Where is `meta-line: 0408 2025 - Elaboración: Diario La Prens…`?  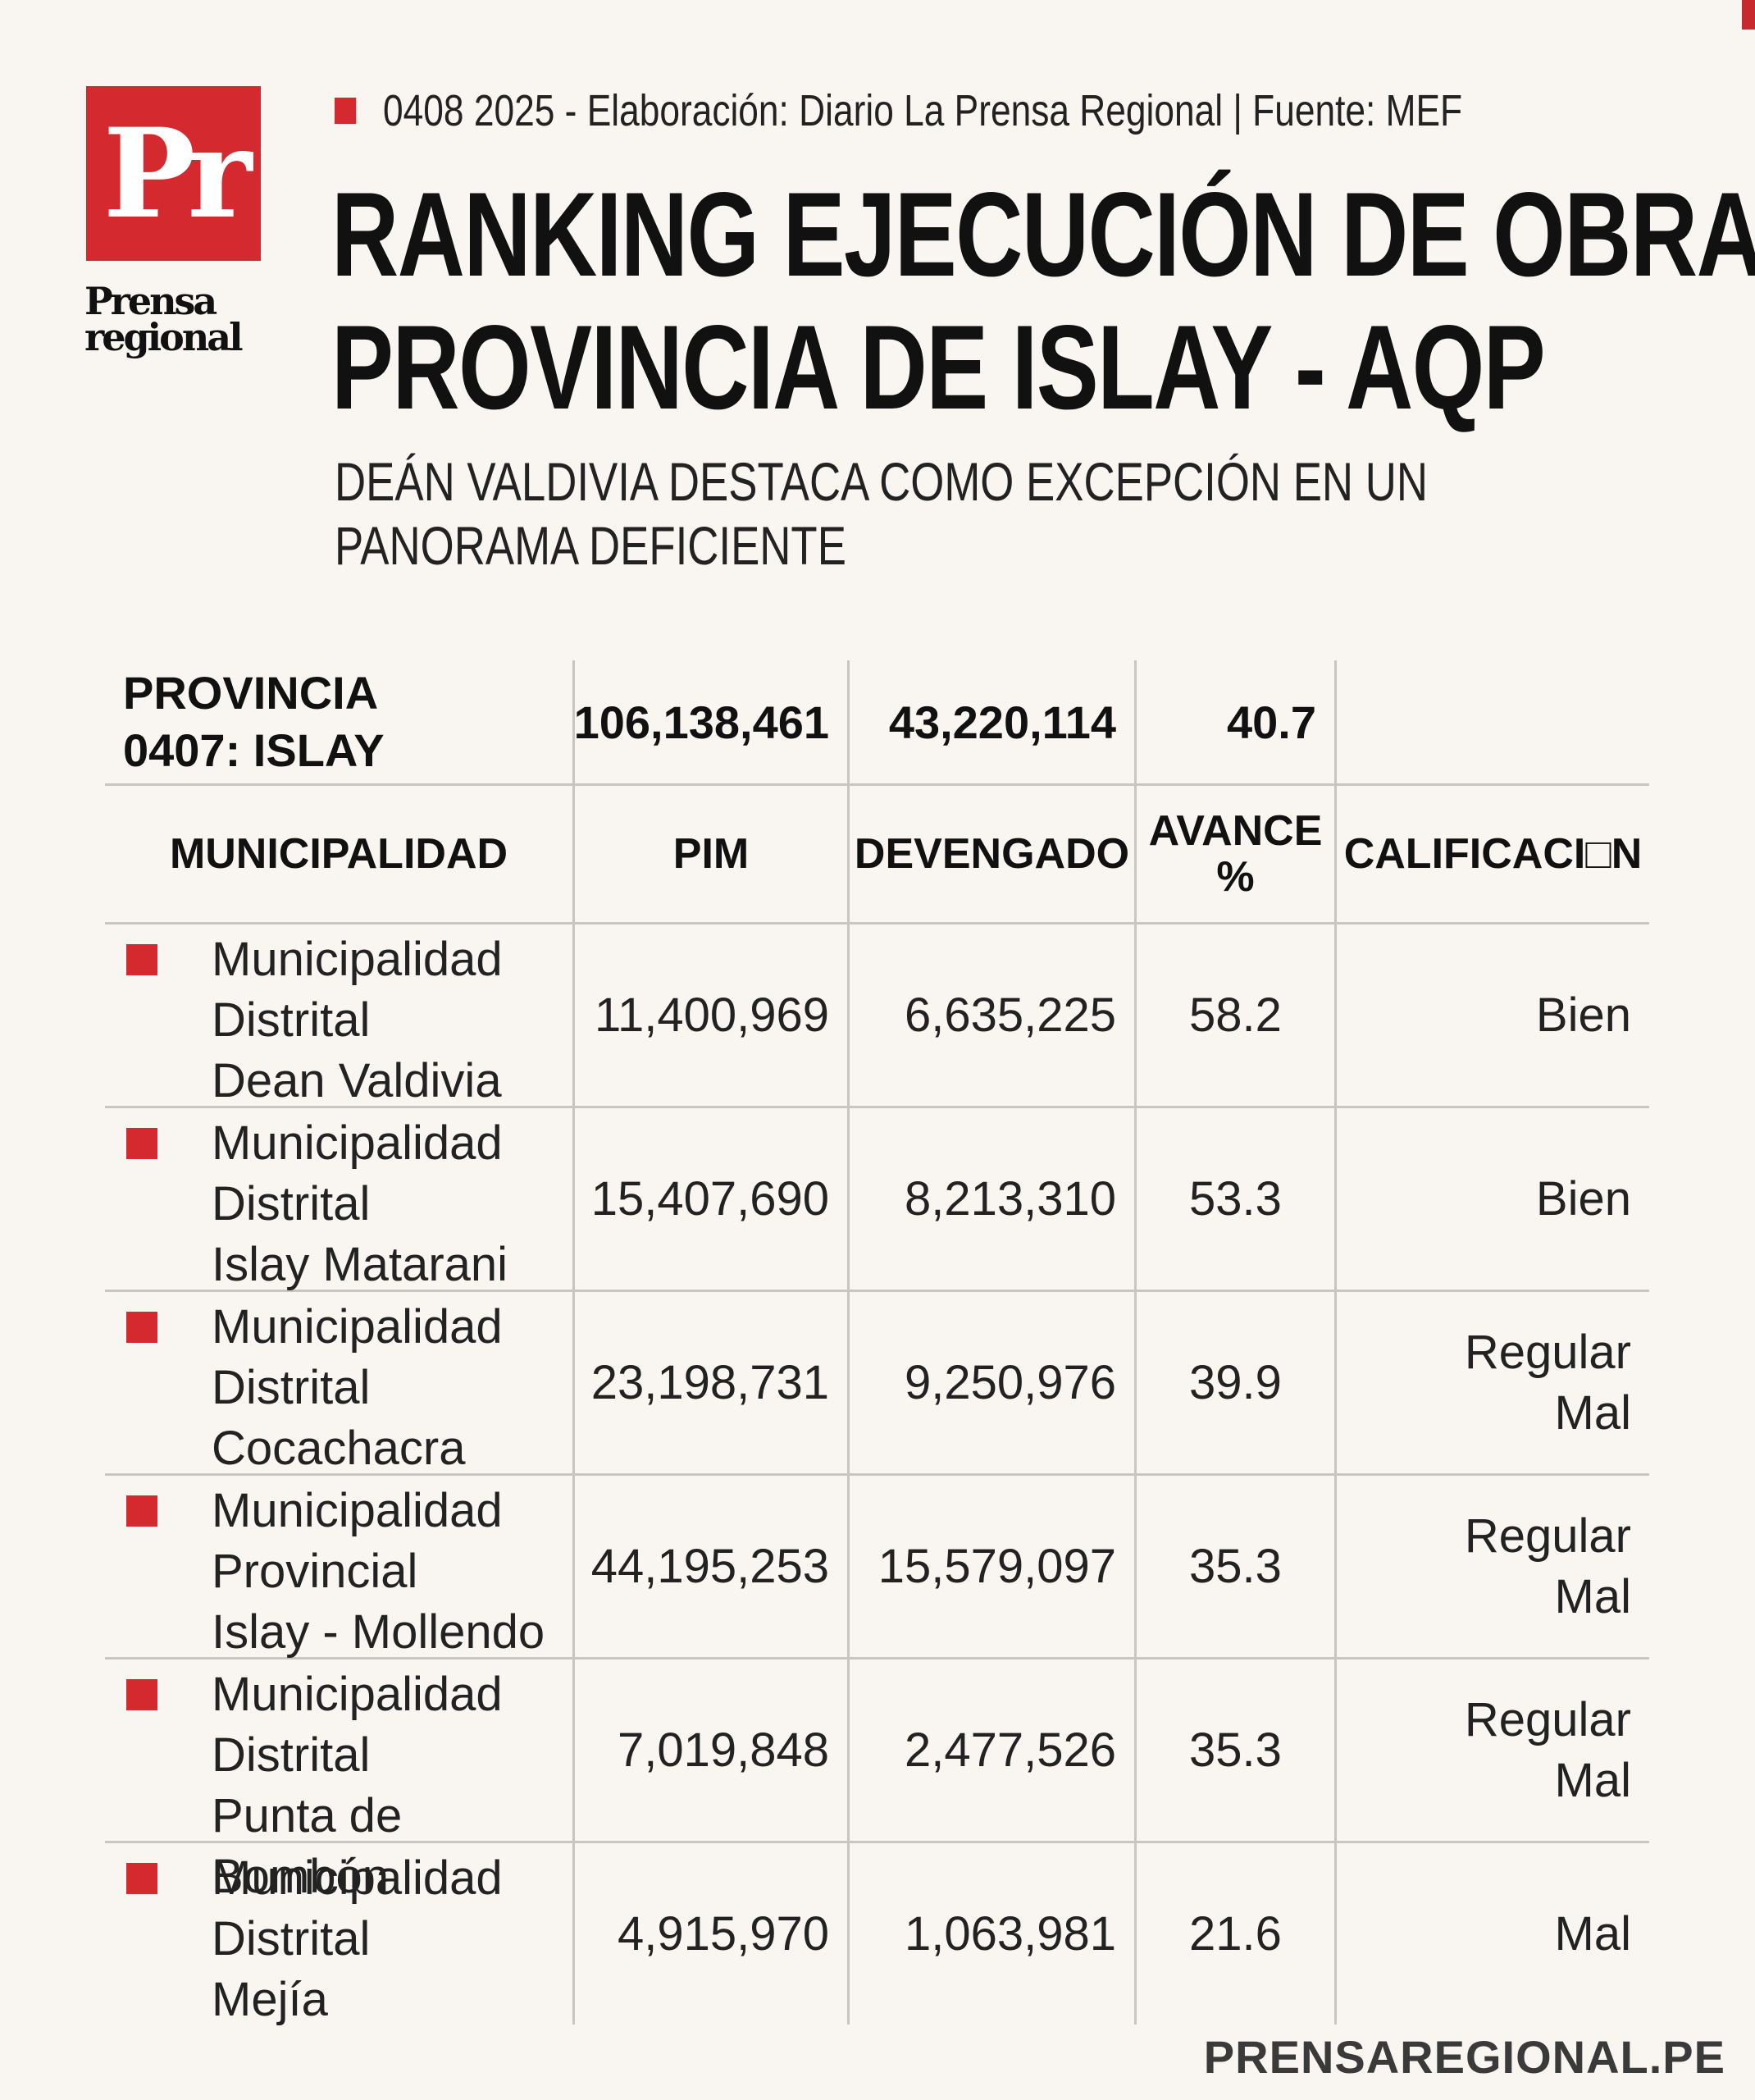 meta-line: 0408 2025 - Elaboración: Diario La Prens… is located at coordinates (898, 110).